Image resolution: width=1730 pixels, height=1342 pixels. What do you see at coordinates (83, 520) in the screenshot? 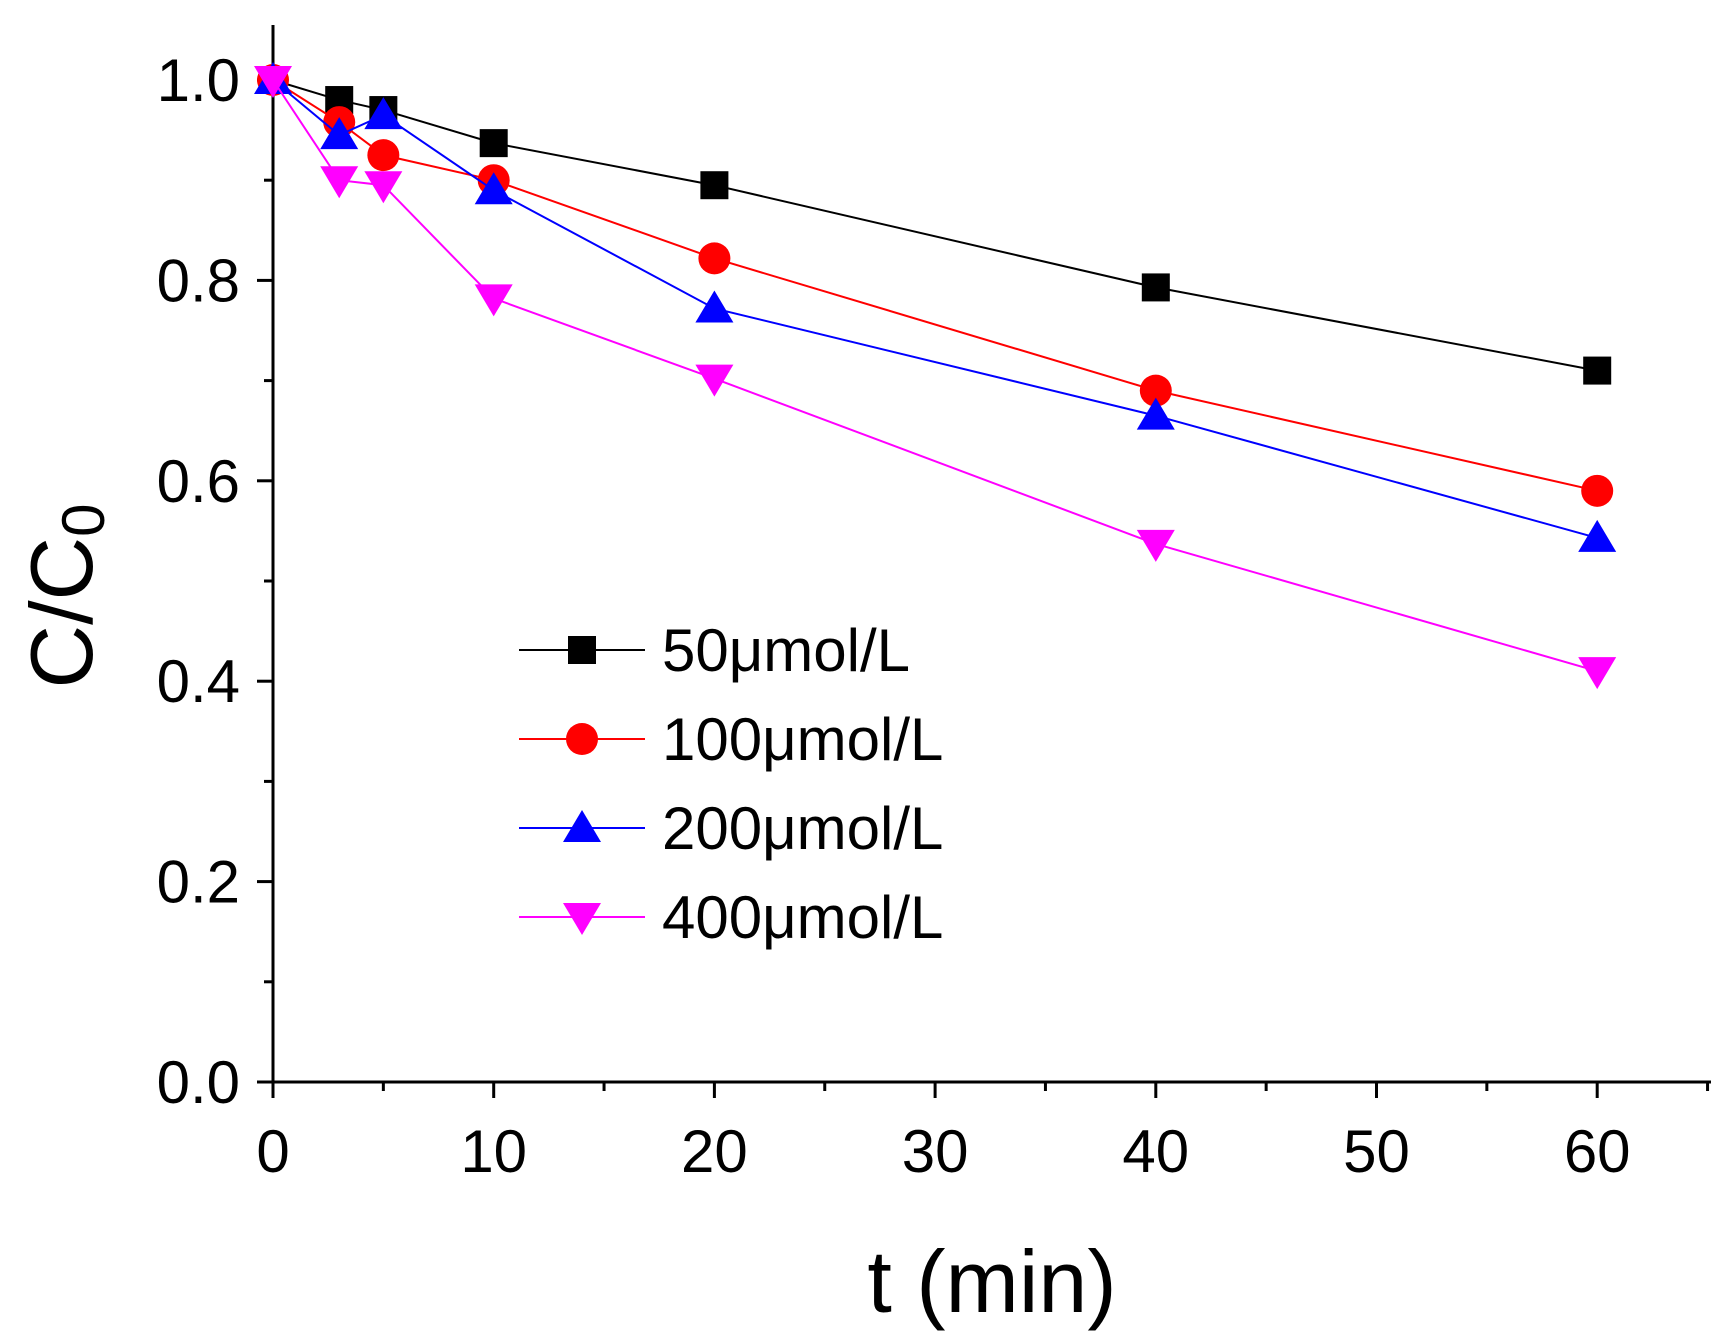
I see `y-axis-title-subscript: 0` at bounding box center [83, 520].